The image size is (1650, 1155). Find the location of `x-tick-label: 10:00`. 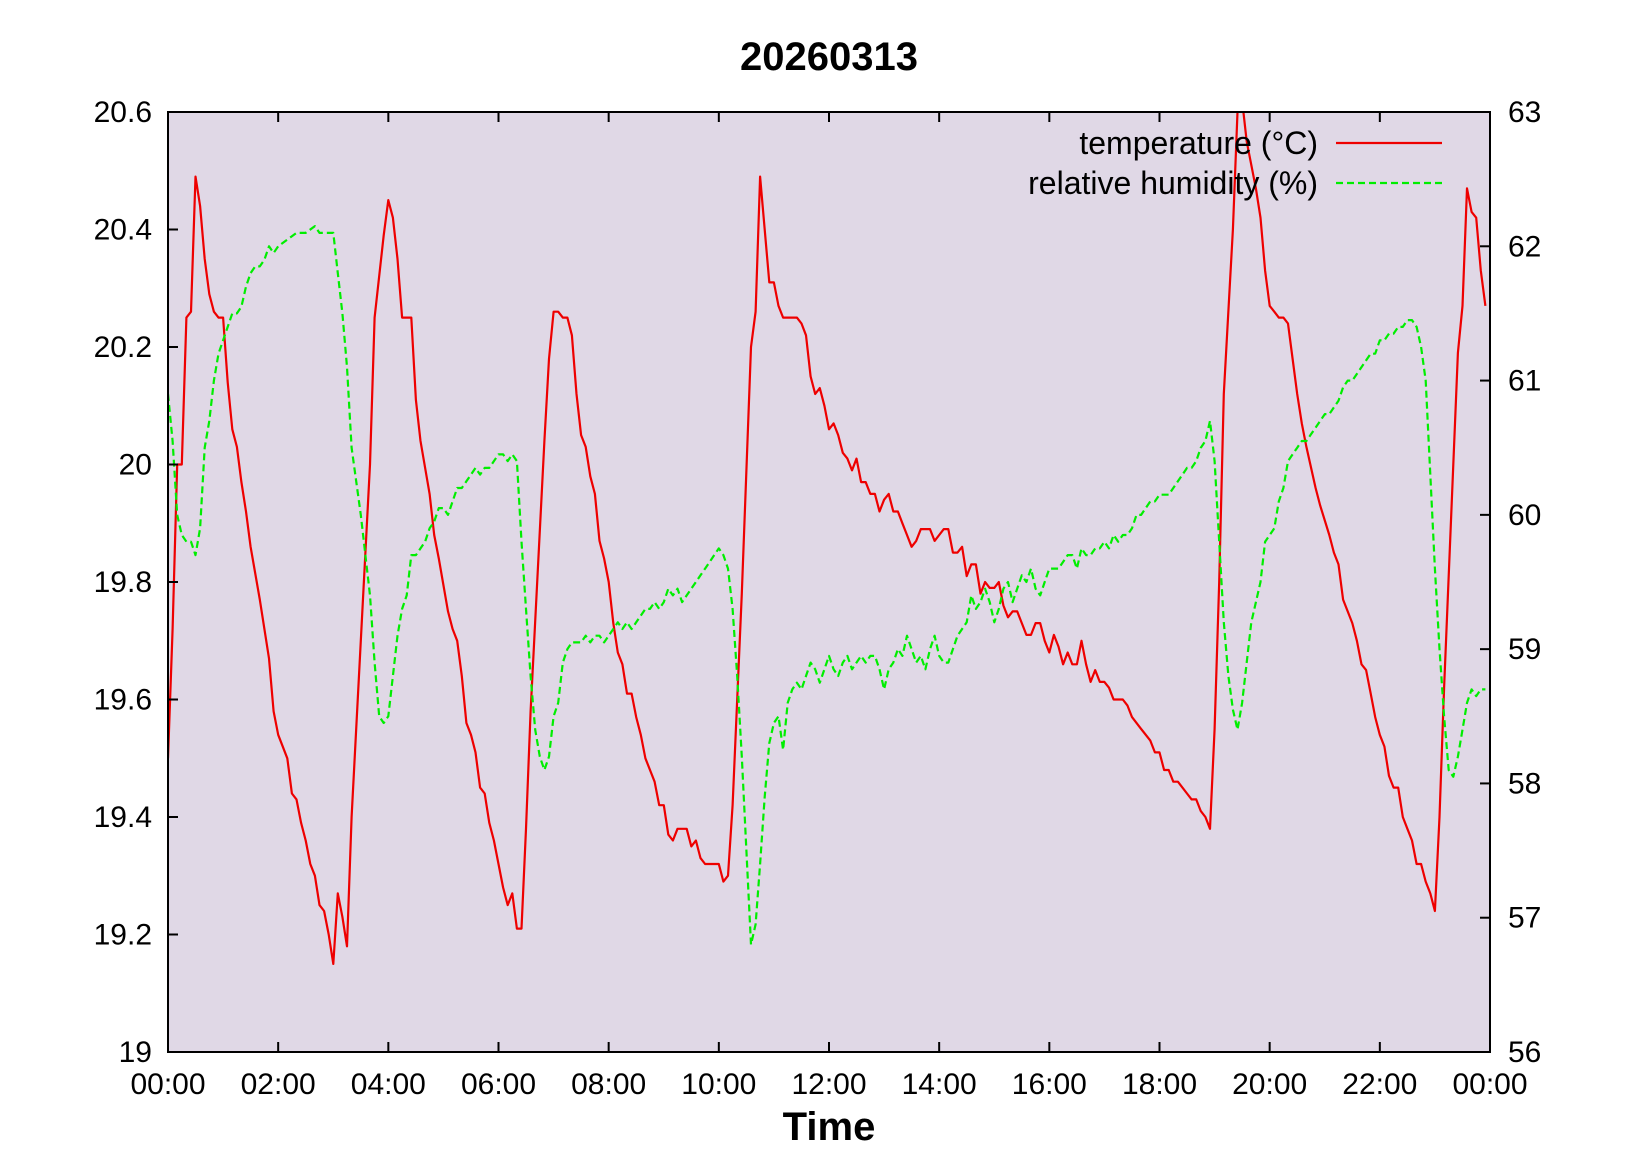

x-tick-label: 10:00 is located at coordinates (718, 1084).